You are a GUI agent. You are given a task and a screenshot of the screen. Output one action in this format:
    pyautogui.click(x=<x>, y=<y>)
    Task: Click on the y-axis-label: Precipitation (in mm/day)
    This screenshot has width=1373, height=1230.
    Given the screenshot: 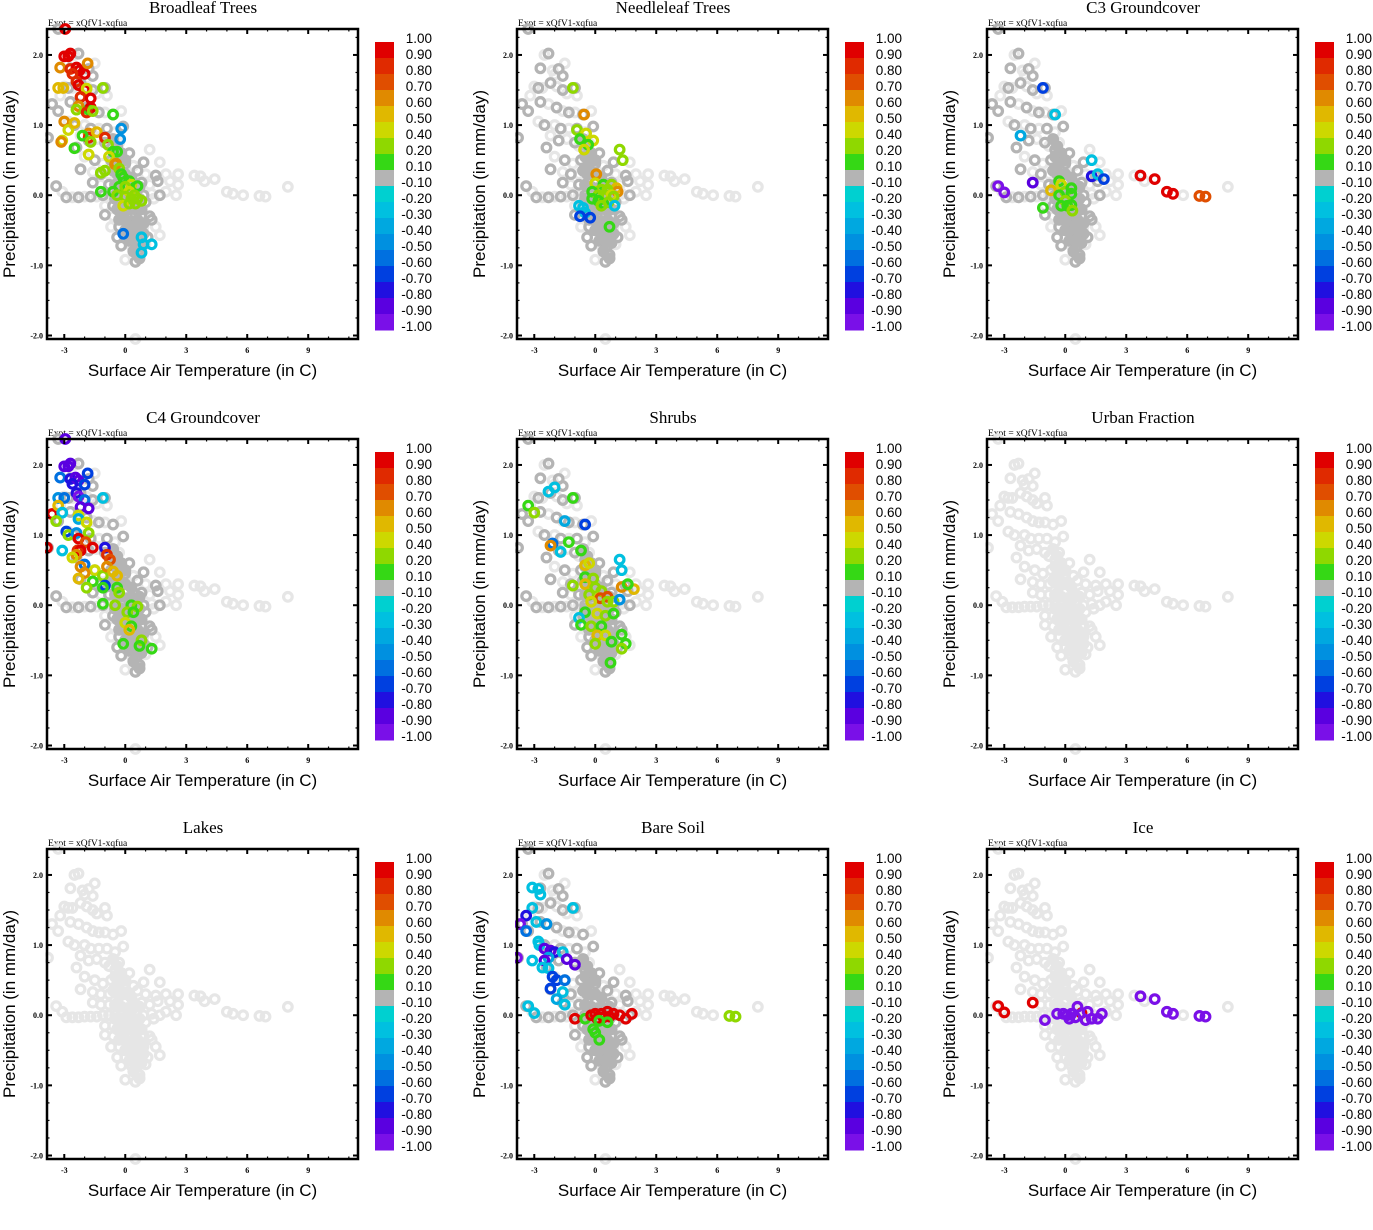 What is the action you would take?
    pyautogui.click(x=479, y=184)
    